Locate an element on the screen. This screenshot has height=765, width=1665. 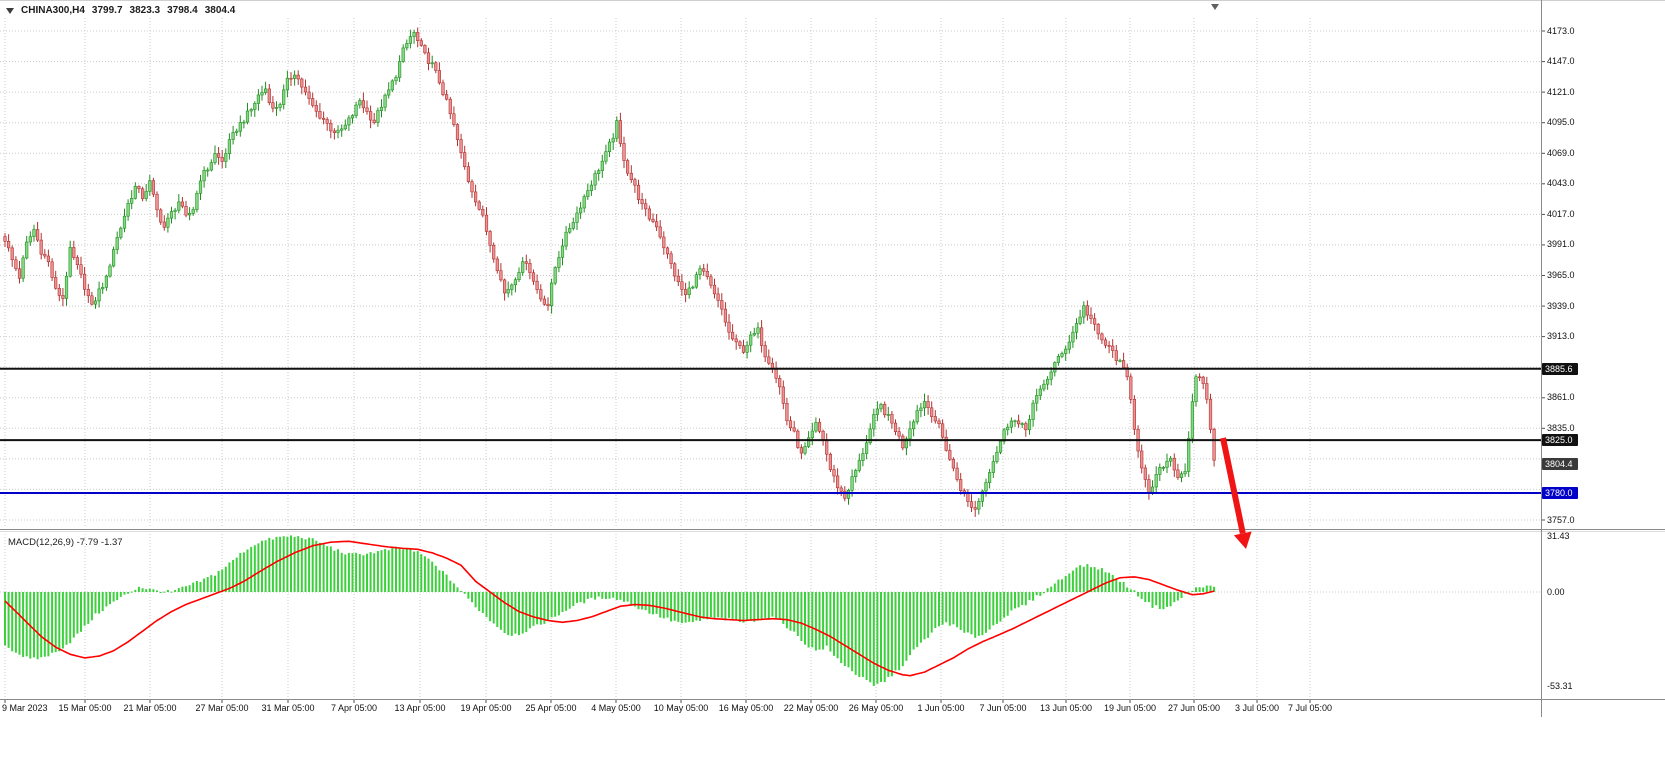
quote-dropdown-icon is located at coordinates (10, 10).